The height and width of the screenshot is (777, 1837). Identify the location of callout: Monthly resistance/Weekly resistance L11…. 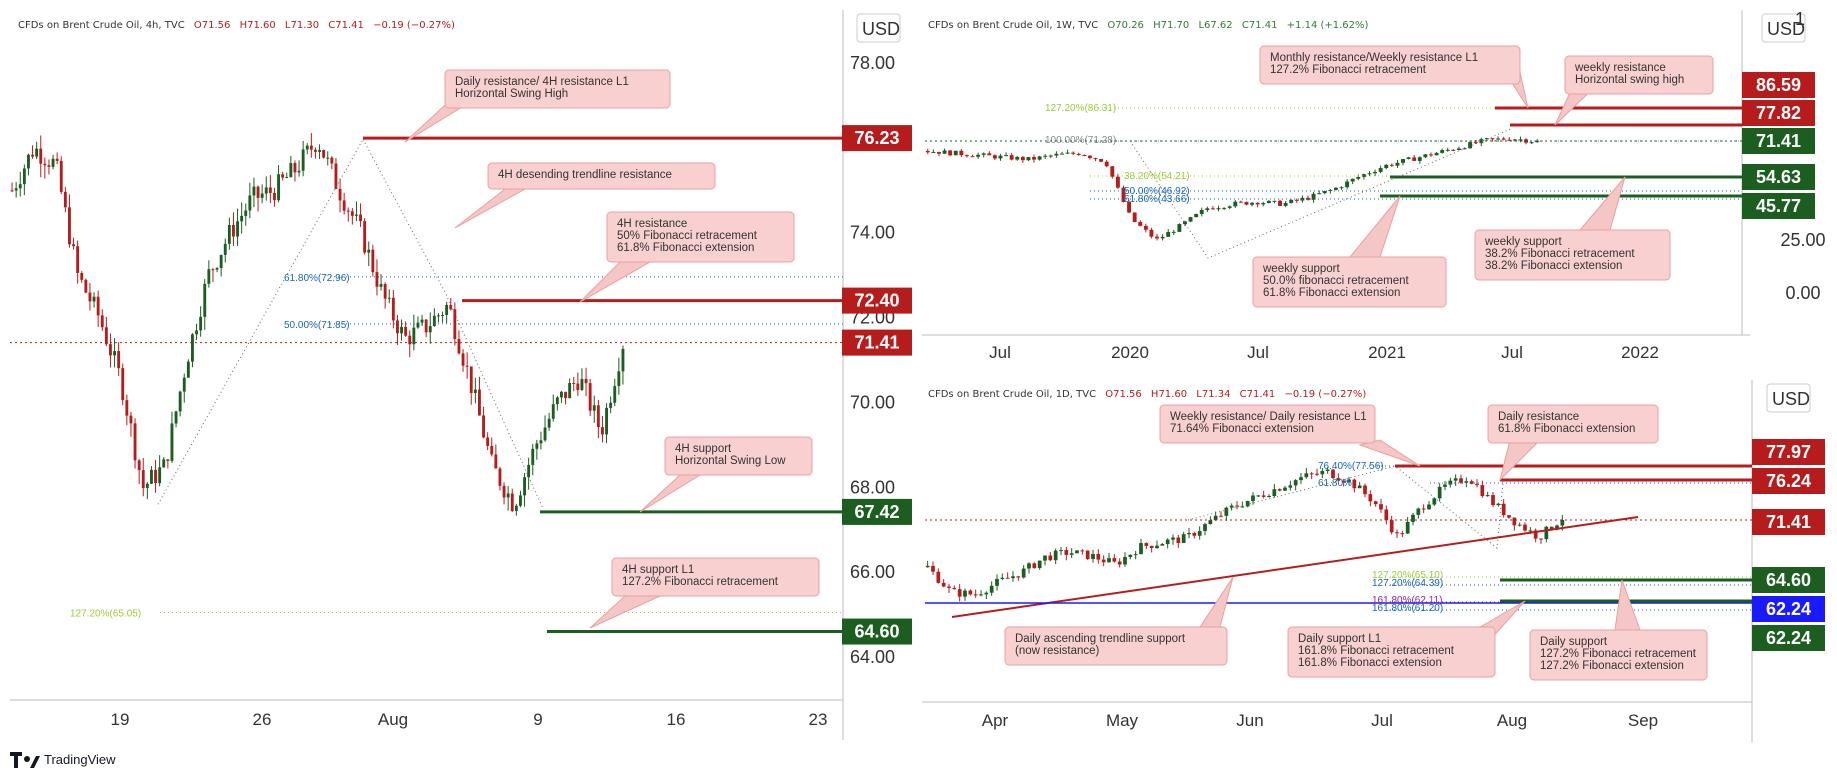
(1394, 77).